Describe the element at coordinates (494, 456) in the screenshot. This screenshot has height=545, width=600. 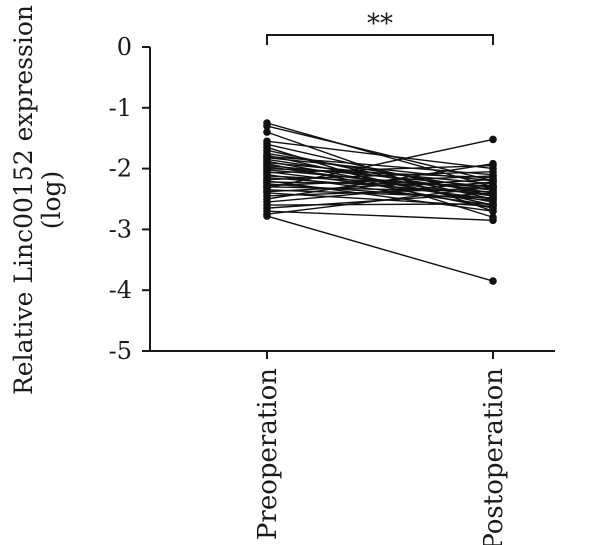
I see `x-category-label: Postoperation` at that location.